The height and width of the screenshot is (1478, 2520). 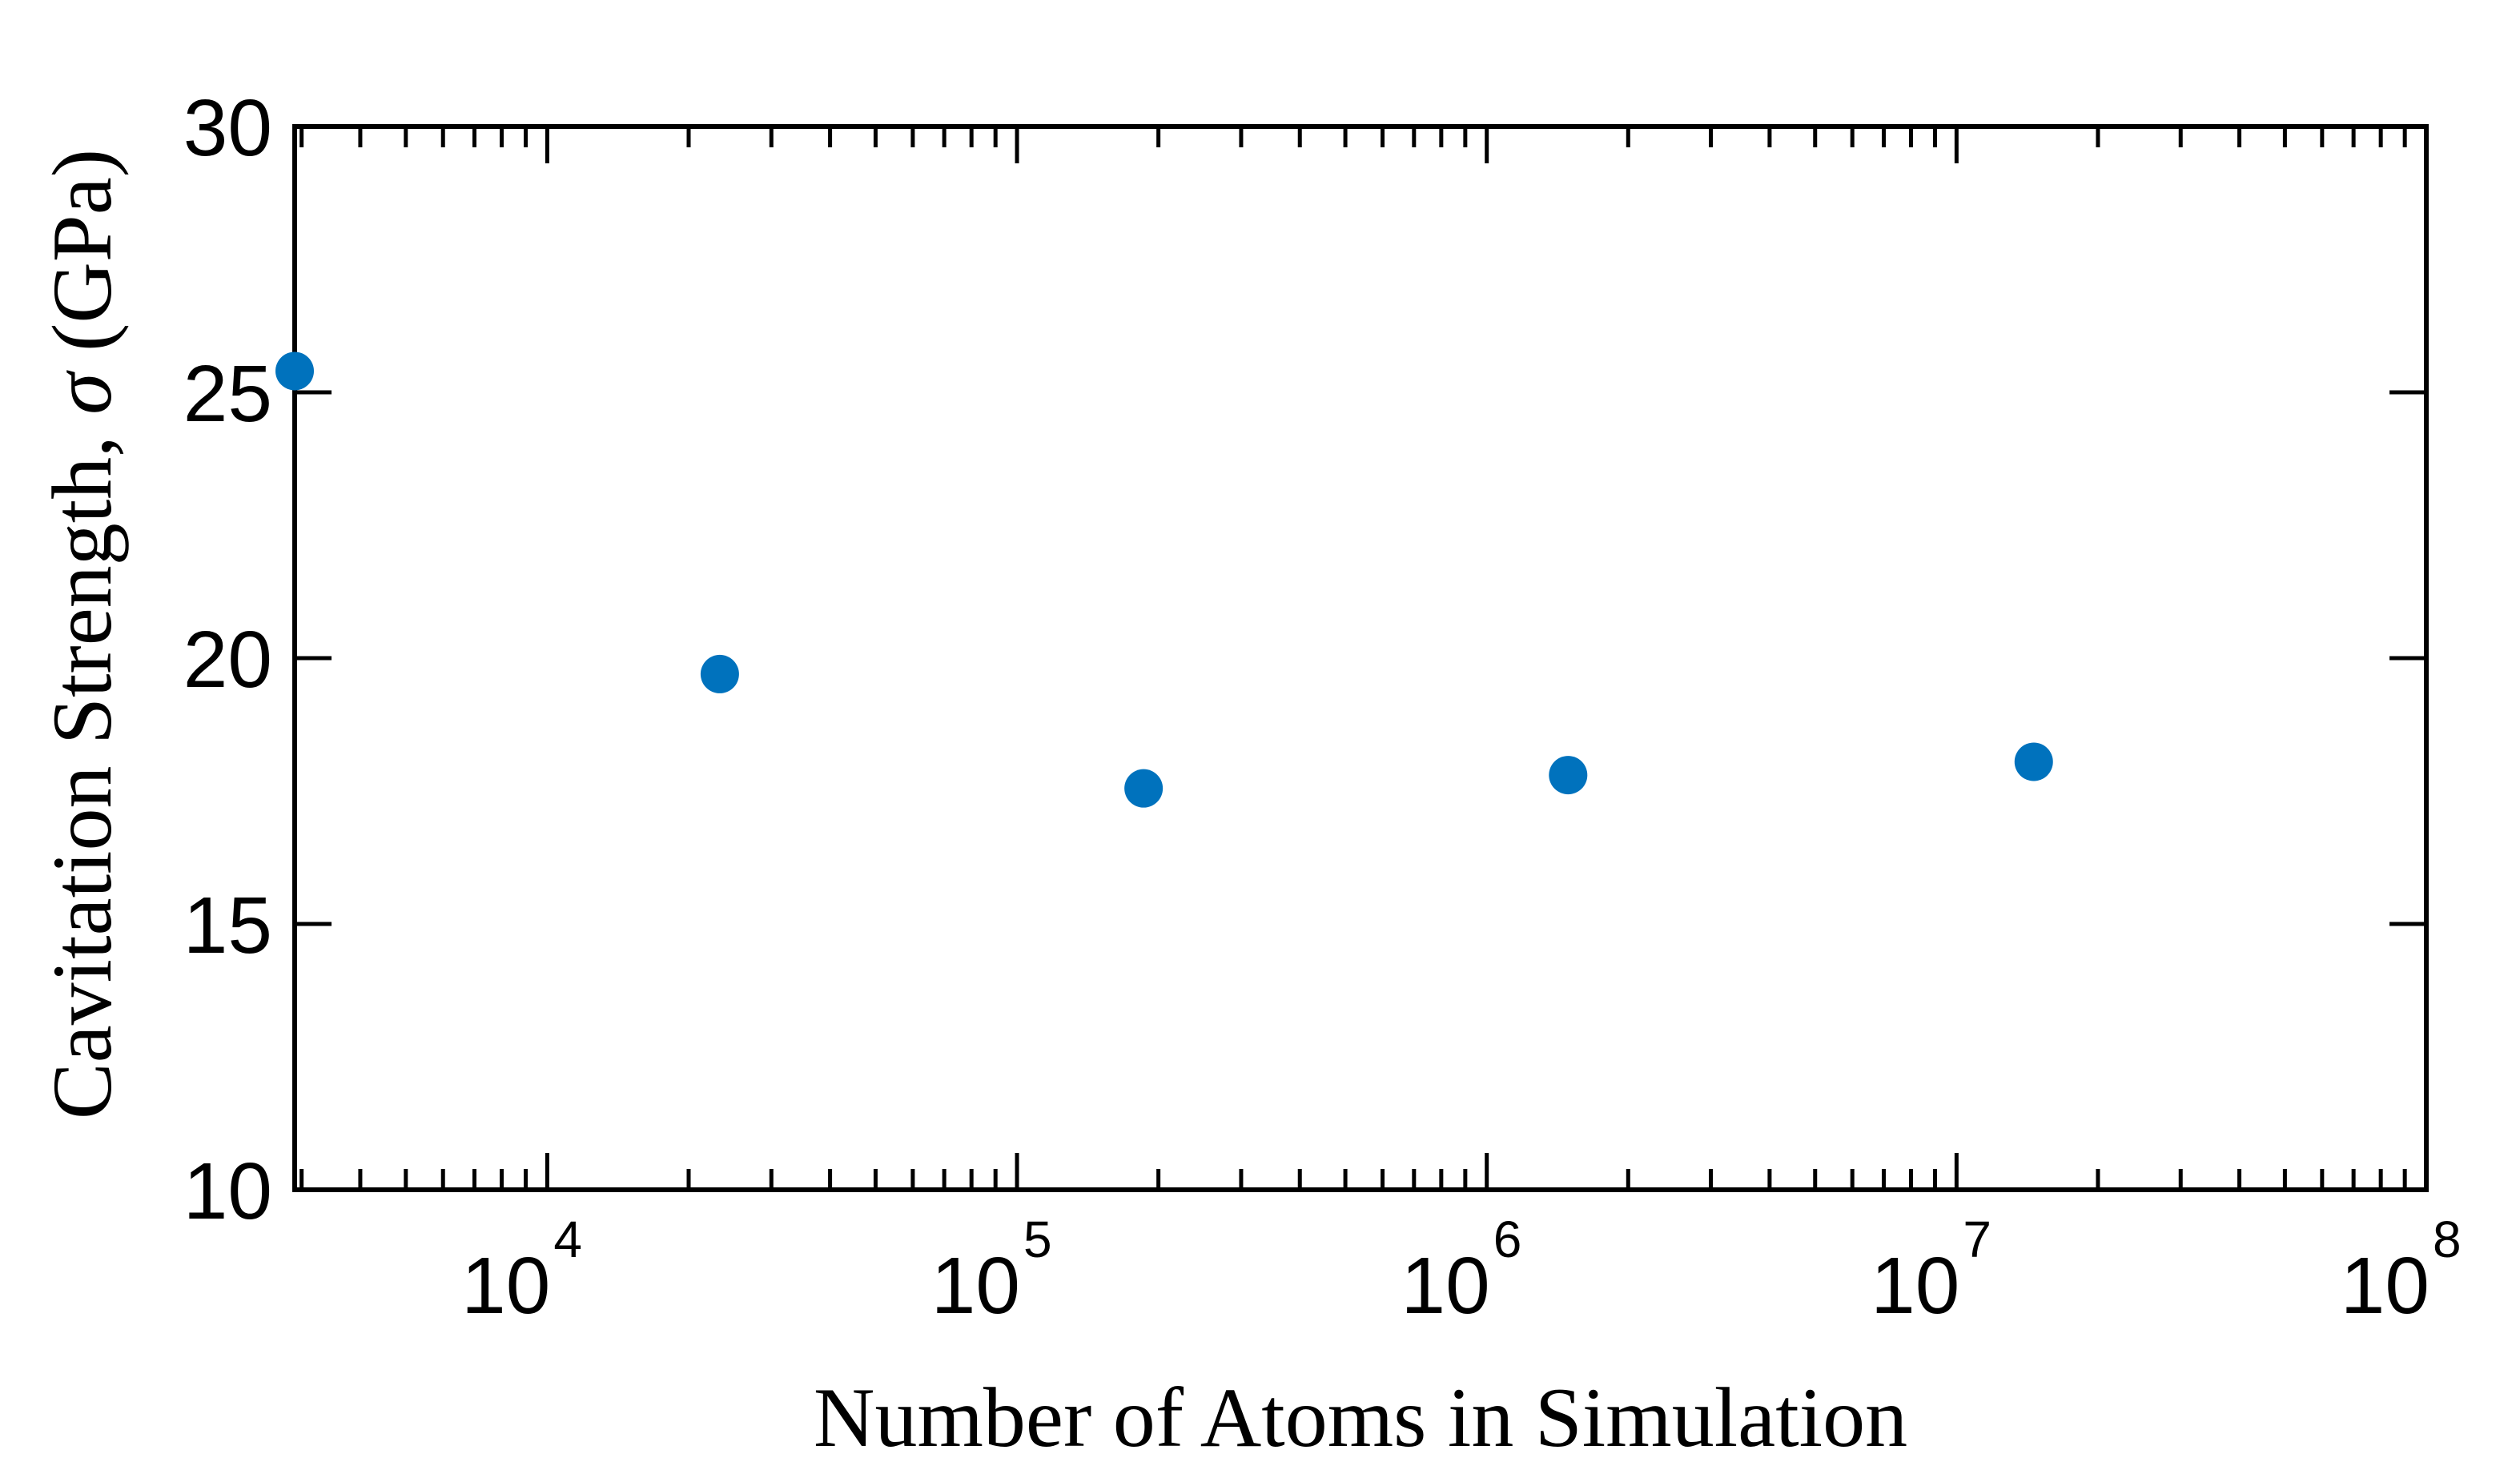 What do you see at coordinates (227, 128) in the screenshot?
I see `y-tick-label: 30` at bounding box center [227, 128].